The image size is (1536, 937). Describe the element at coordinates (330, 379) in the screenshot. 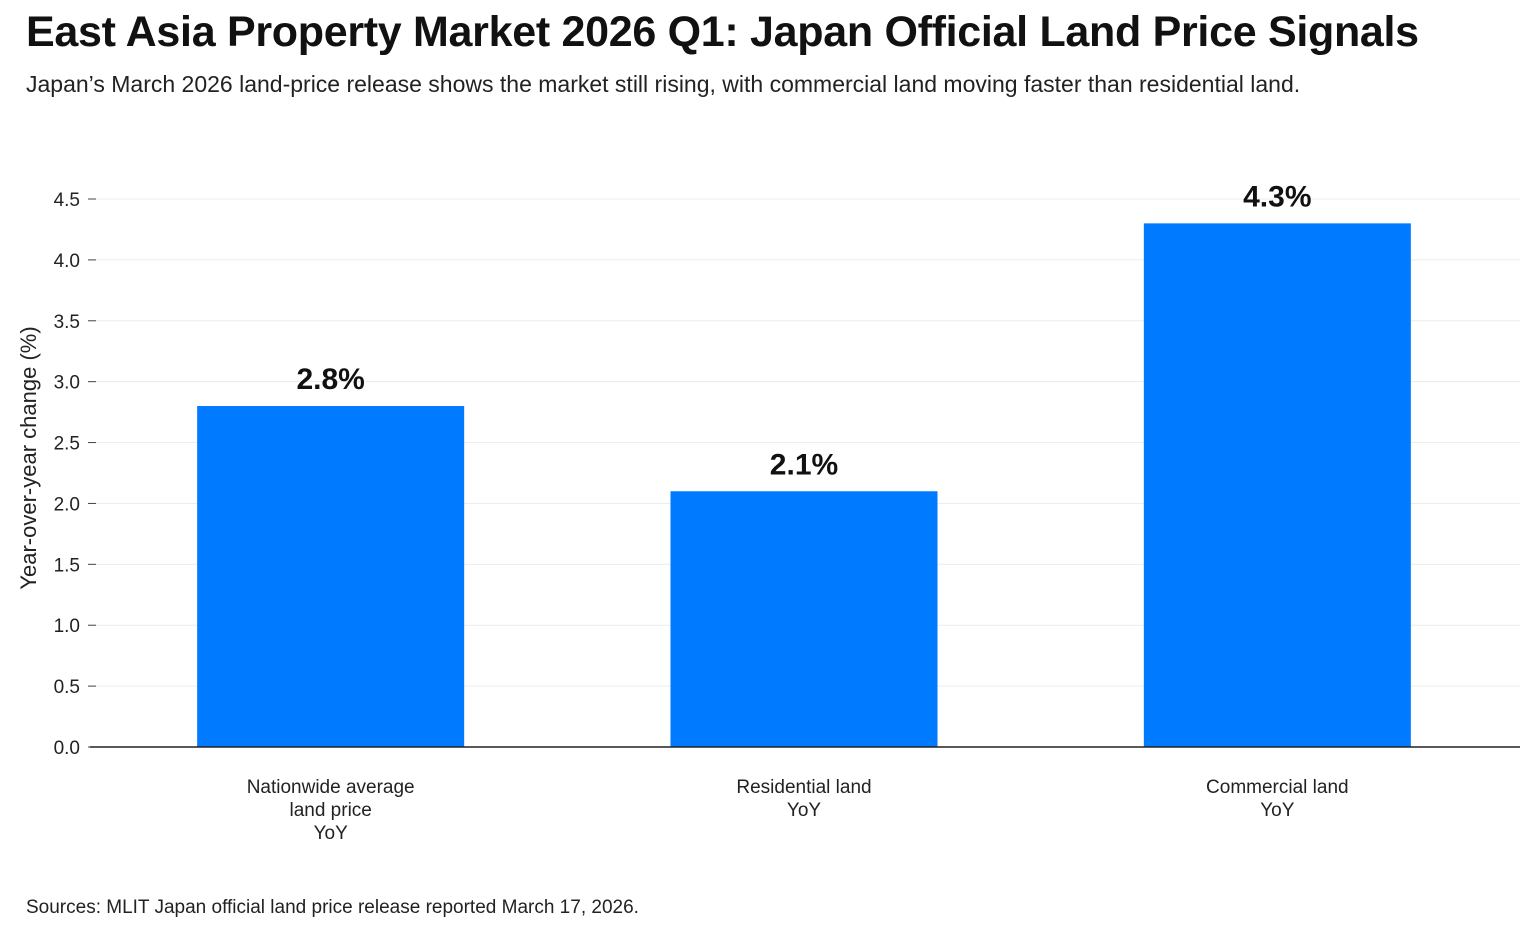

I see `data-label: 2.8%` at that location.